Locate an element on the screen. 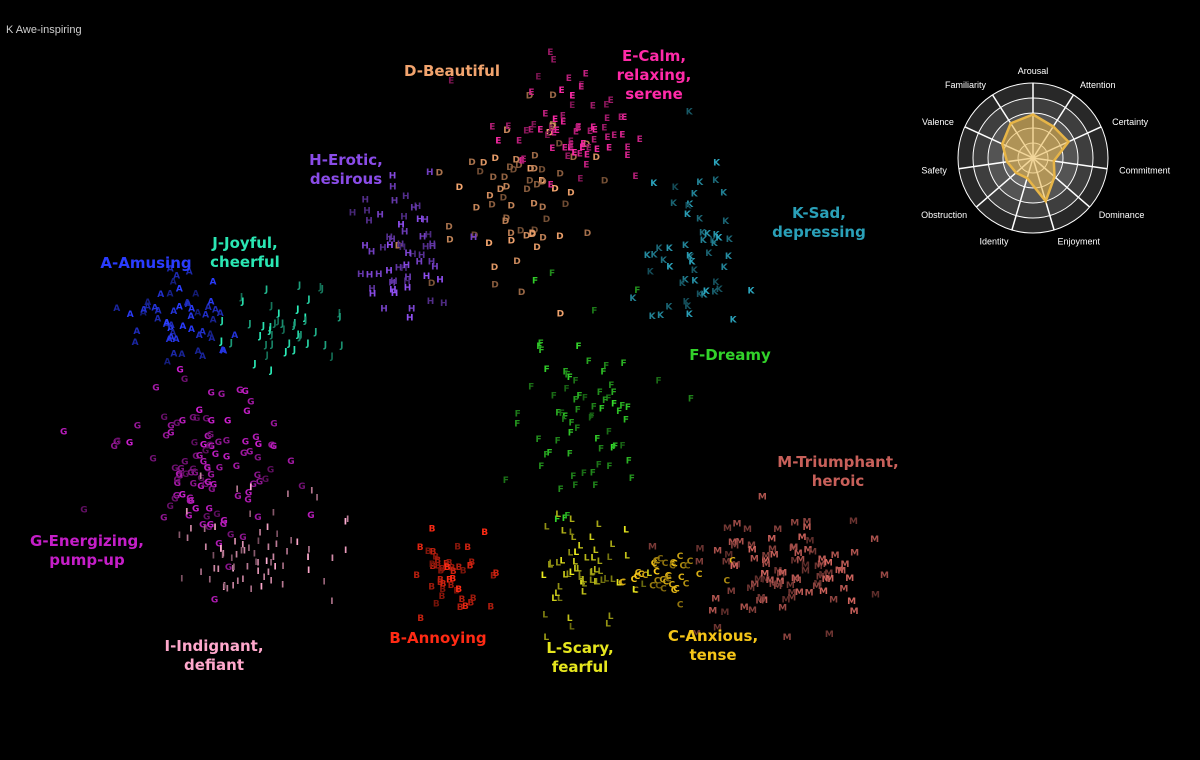  radar-axis-label: Certainty is located at coordinates (1130, 122).